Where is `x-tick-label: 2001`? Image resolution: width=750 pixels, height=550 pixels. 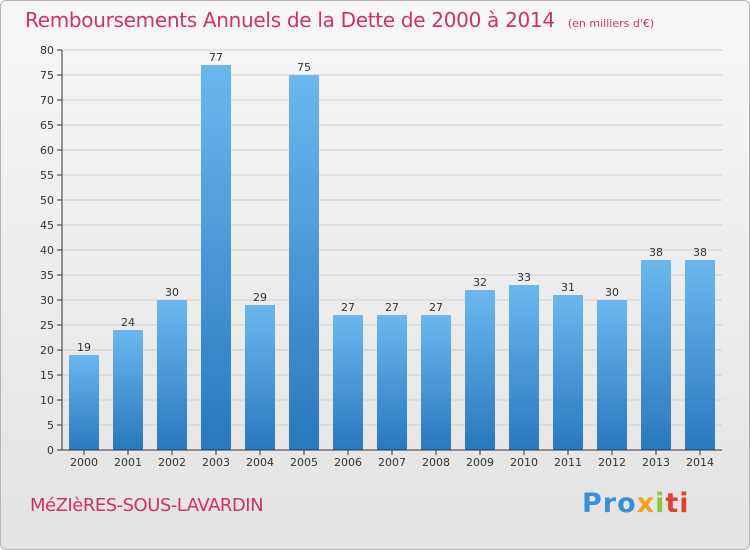 x-tick-label: 2001 is located at coordinates (128, 462).